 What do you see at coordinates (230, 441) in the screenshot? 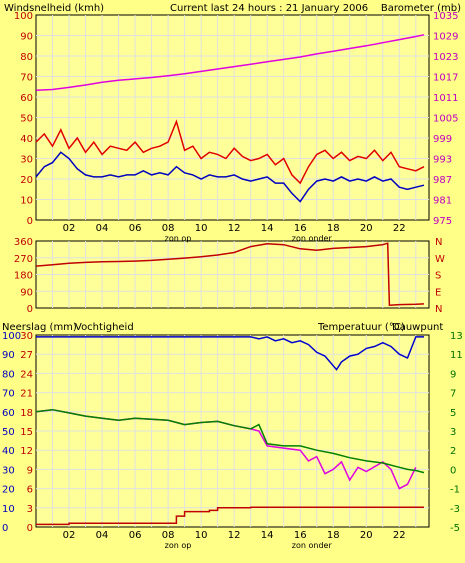
I see `temperature-line` at bounding box center [230, 441].